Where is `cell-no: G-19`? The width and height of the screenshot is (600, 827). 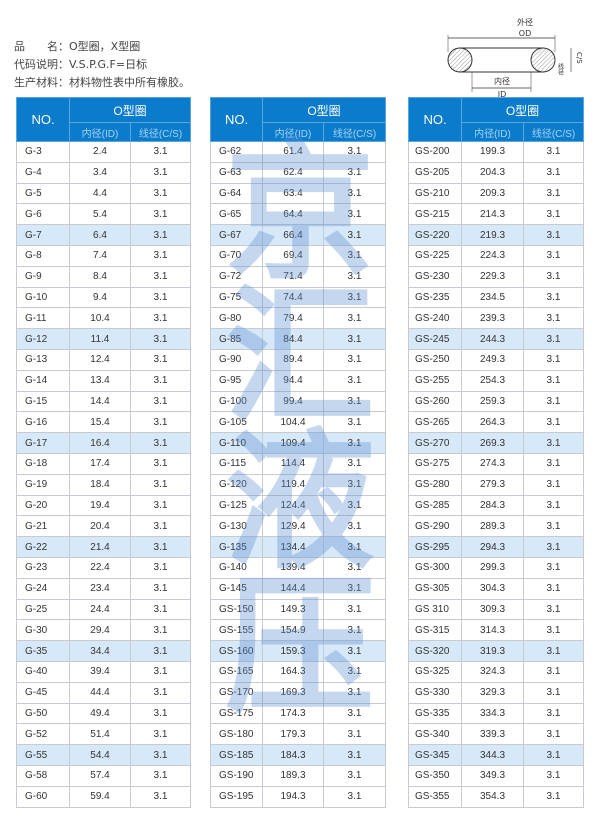 cell-no: G-19 is located at coordinates (43, 484).